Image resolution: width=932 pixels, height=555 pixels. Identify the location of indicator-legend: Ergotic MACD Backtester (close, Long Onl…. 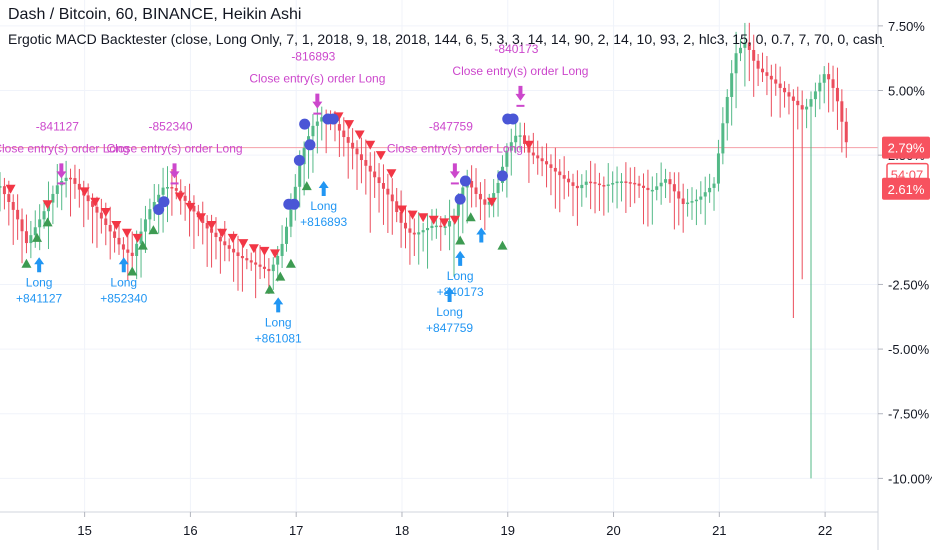
(446, 39).